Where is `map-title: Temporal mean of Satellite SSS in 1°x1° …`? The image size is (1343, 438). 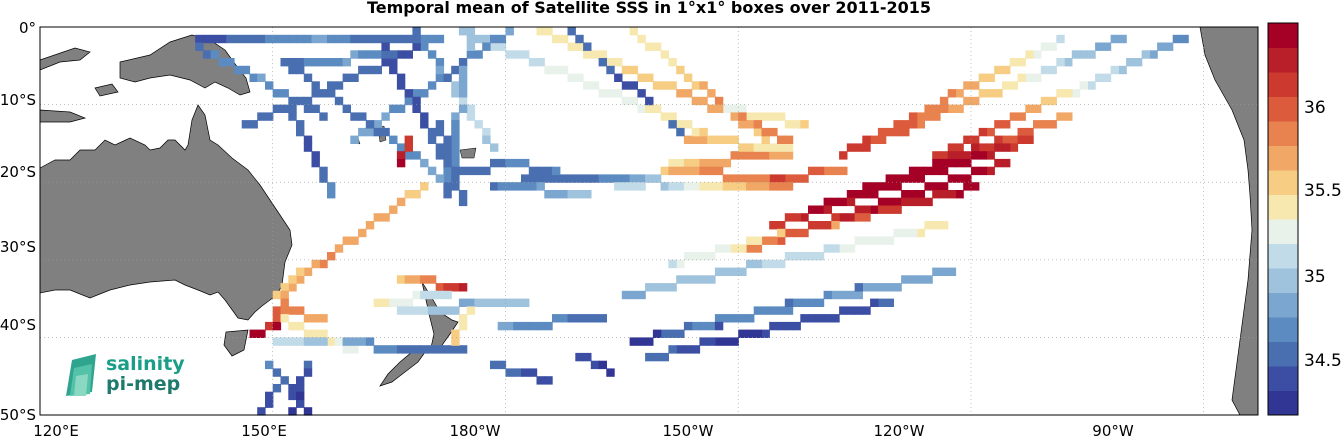
map-title: Temporal mean of Satellite SSS in 1°x1° … is located at coordinates (649, 8).